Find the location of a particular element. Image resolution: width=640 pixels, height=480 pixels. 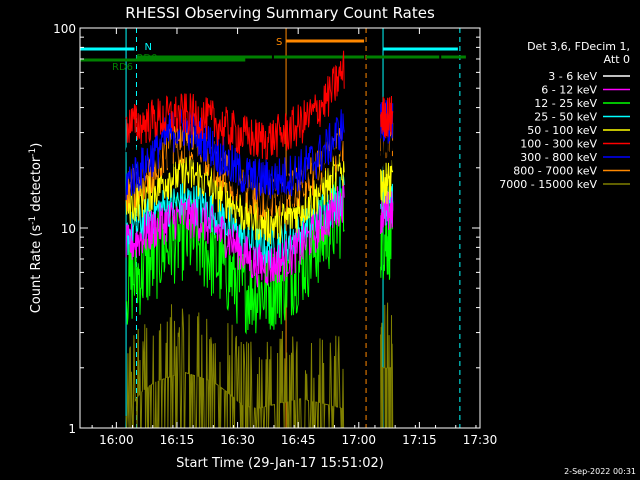

x-tick-label: 16:00 is located at coordinates (116, 440).